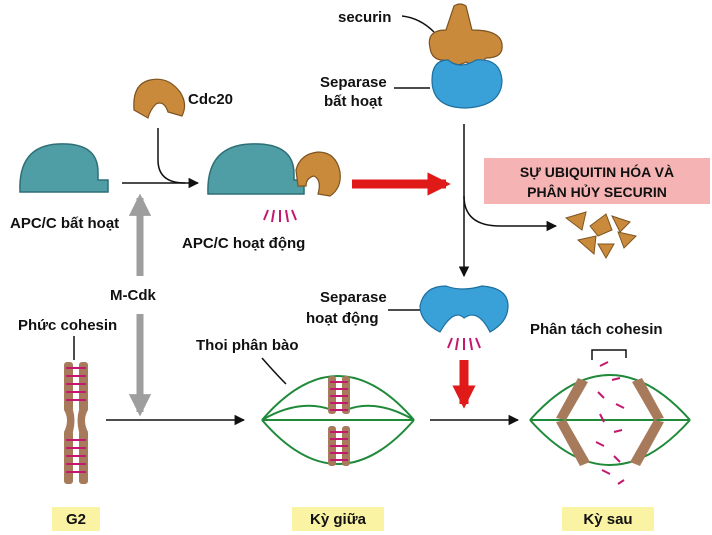  What do you see at coordinates (609, 354) in the screenshot?
I see `cohesin-cleavage-bracket` at bounding box center [609, 354].